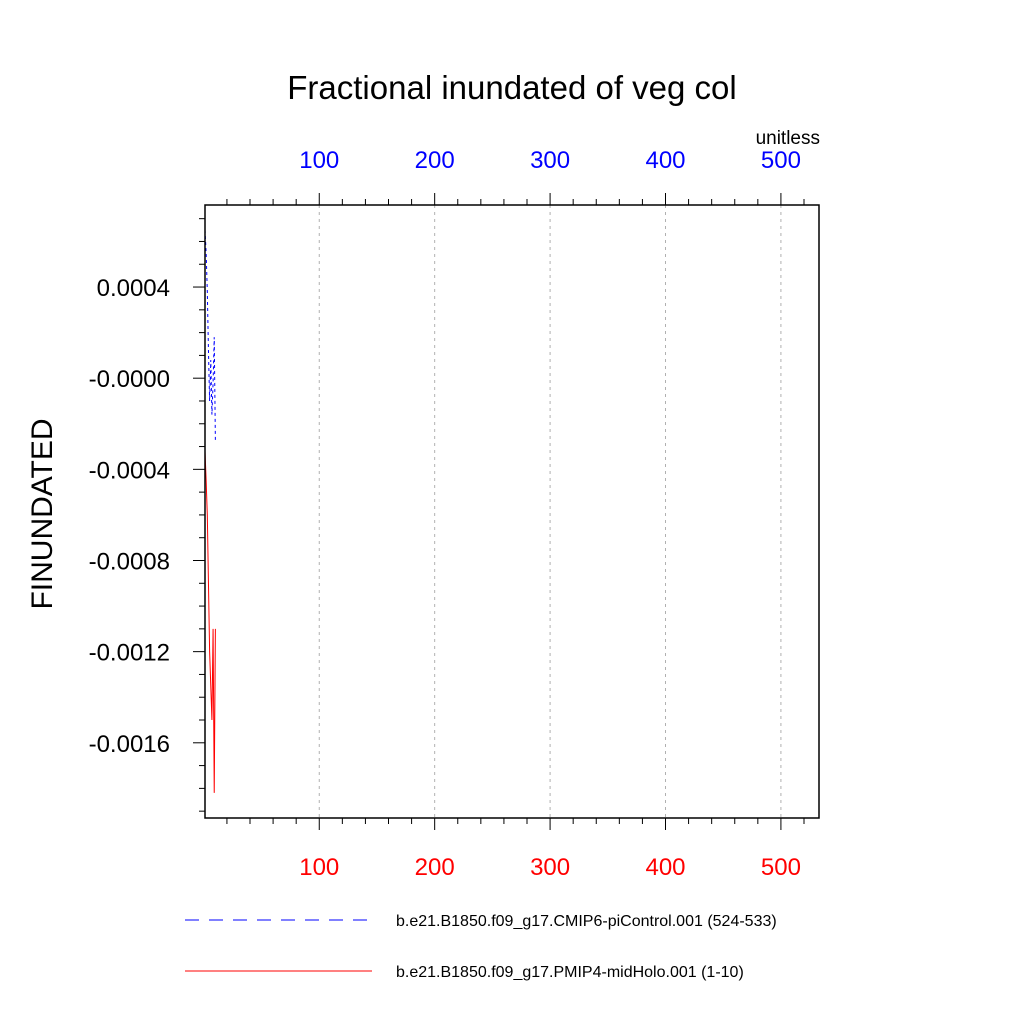 The height and width of the screenshot is (1024, 1024). What do you see at coordinates (129, 653) in the screenshot?
I see `y-tick-label: -0.0012` at bounding box center [129, 653].